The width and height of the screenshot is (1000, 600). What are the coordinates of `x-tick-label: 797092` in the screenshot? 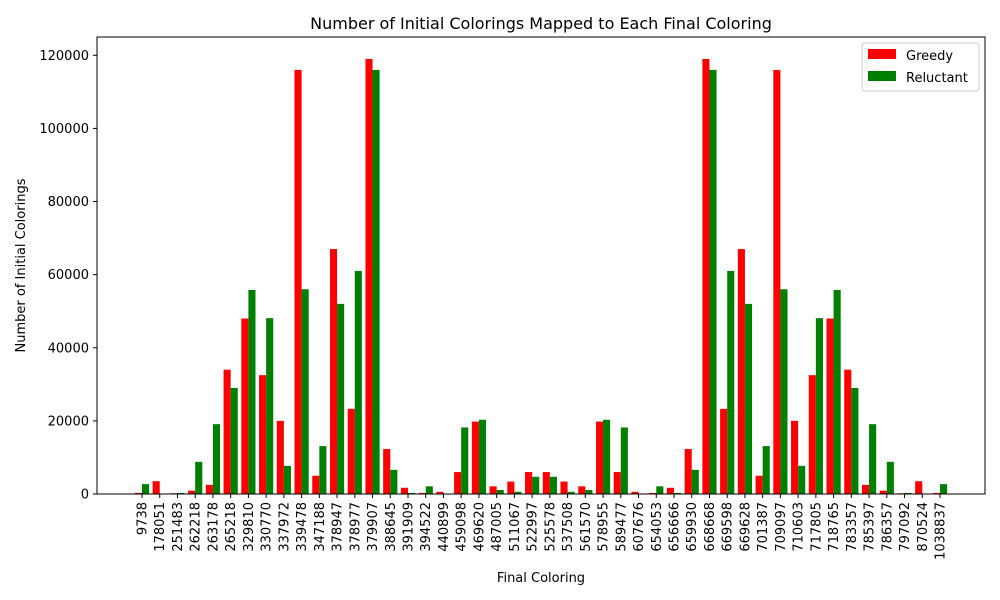 It's located at (905, 527).